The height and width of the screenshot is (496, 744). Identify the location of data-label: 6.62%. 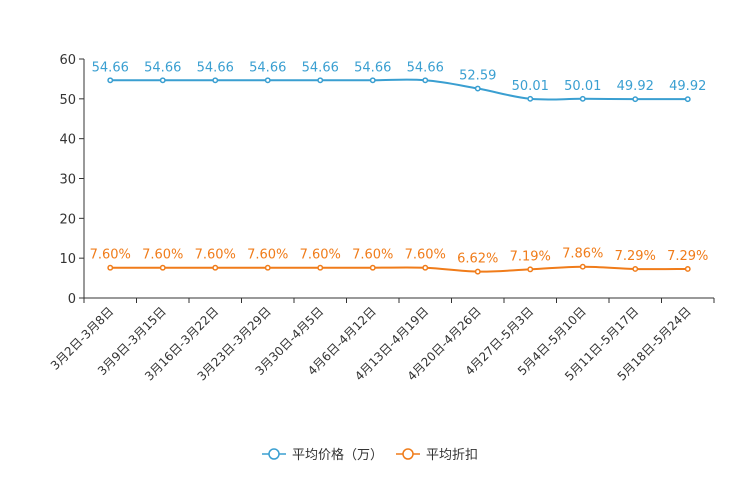
(477, 259).